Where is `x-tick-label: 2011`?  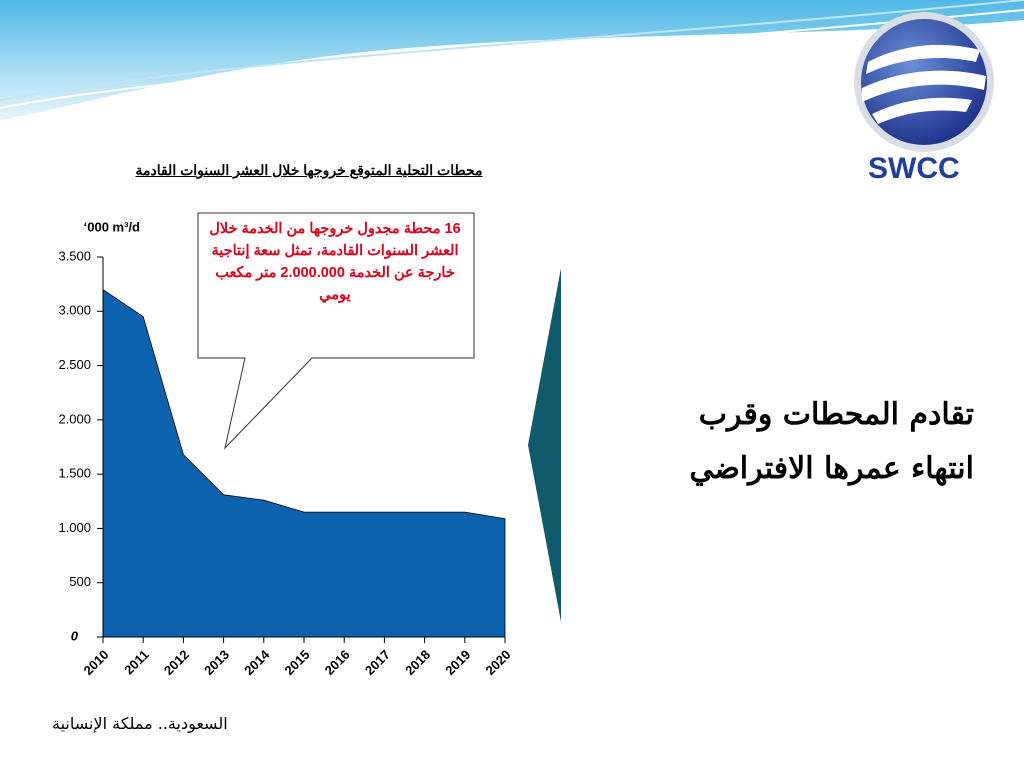 x-tick-label: 2011 is located at coordinates (136, 662).